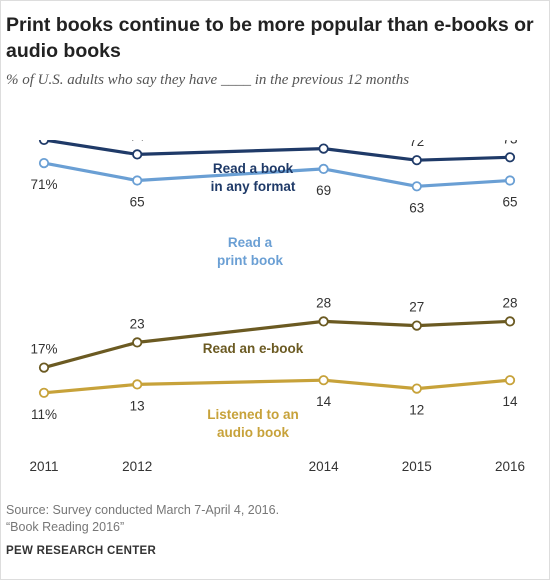 The image size is (550, 580). I want to click on data-label: 27, so click(416, 307).